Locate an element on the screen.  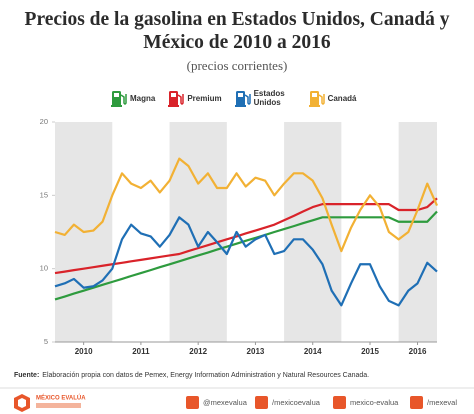
y-tick-label: 10 is located at coordinates (44, 268).